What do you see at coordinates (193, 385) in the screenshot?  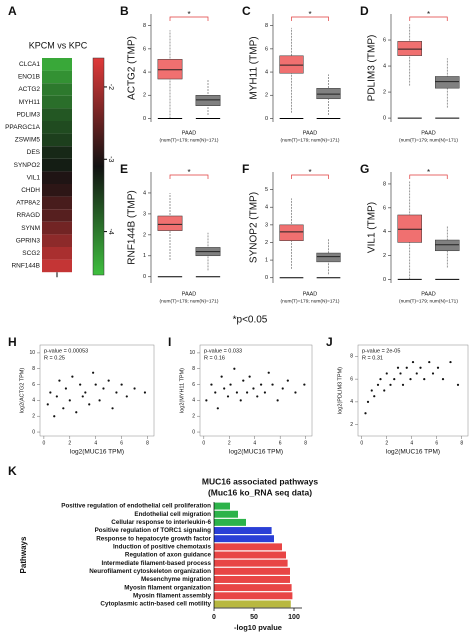 I see `y-tick-label: 6` at bounding box center [193, 385].